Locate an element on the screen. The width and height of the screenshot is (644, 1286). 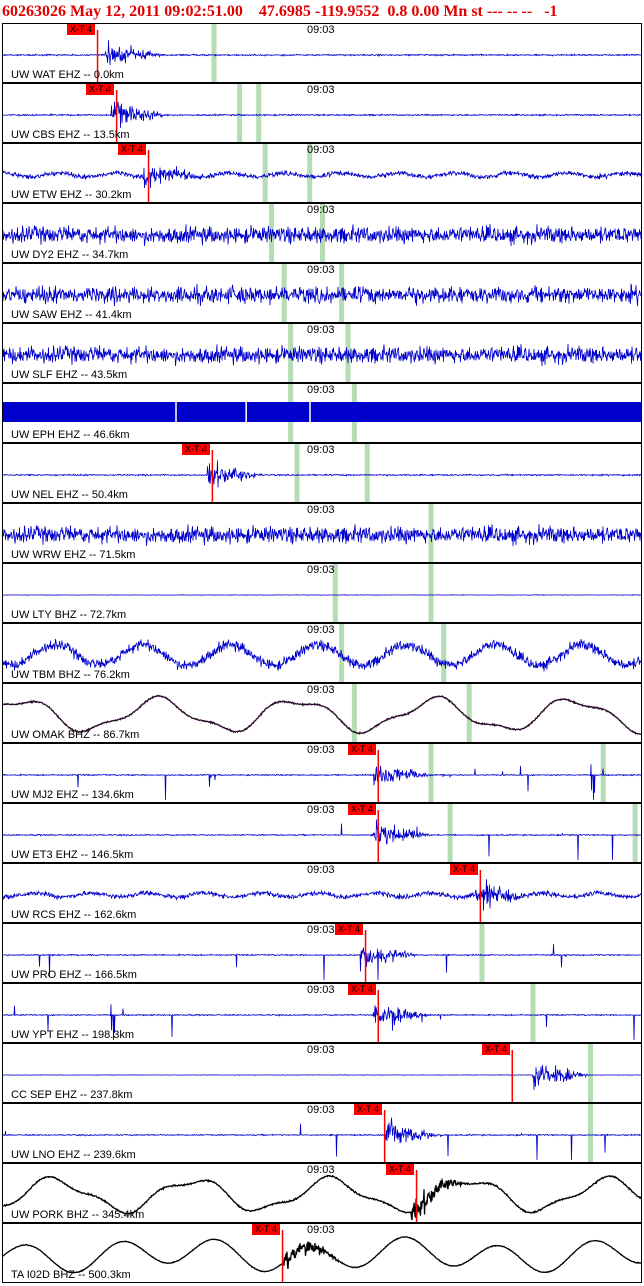
trace-panel: 09:03 UW TBM BHZ -- 76.2km is located at coordinates (322, 653).